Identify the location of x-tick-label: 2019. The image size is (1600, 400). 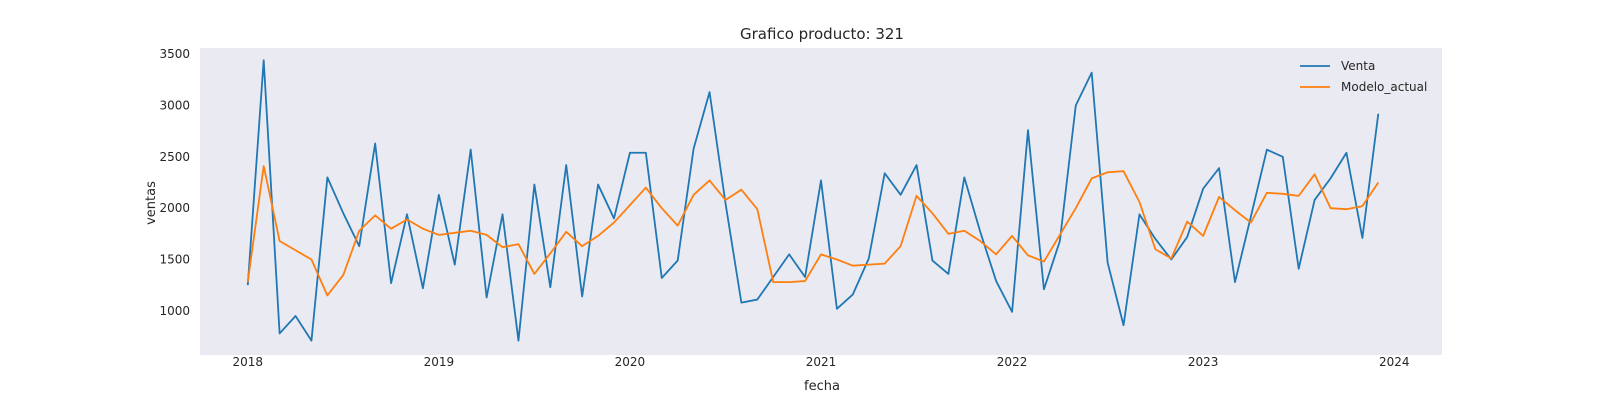
(439, 362).